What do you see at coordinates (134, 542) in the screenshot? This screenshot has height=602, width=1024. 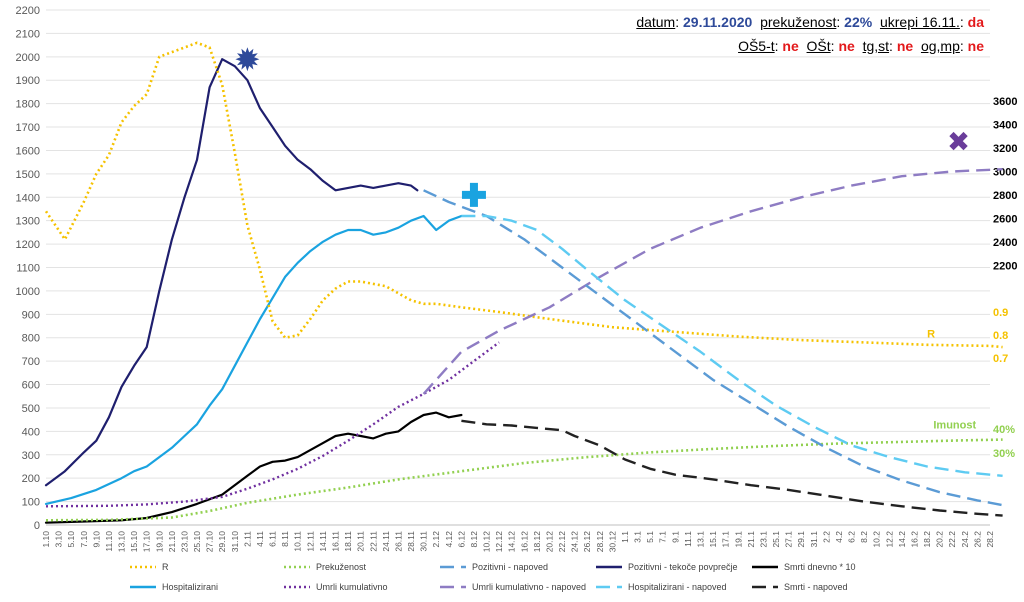 I see `x-tick-label: 15.10` at bounding box center [134, 542].